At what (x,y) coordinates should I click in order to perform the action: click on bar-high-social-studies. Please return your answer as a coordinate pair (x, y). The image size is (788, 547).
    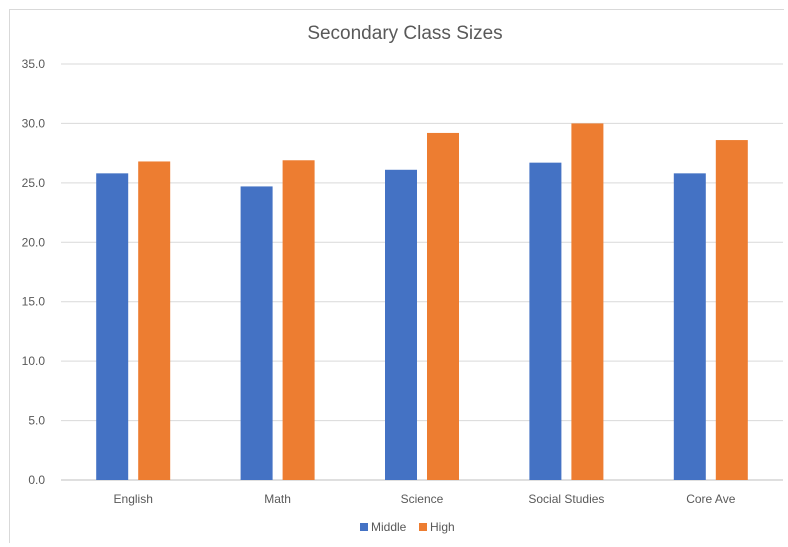
    Looking at the image, I should click on (587, 301).